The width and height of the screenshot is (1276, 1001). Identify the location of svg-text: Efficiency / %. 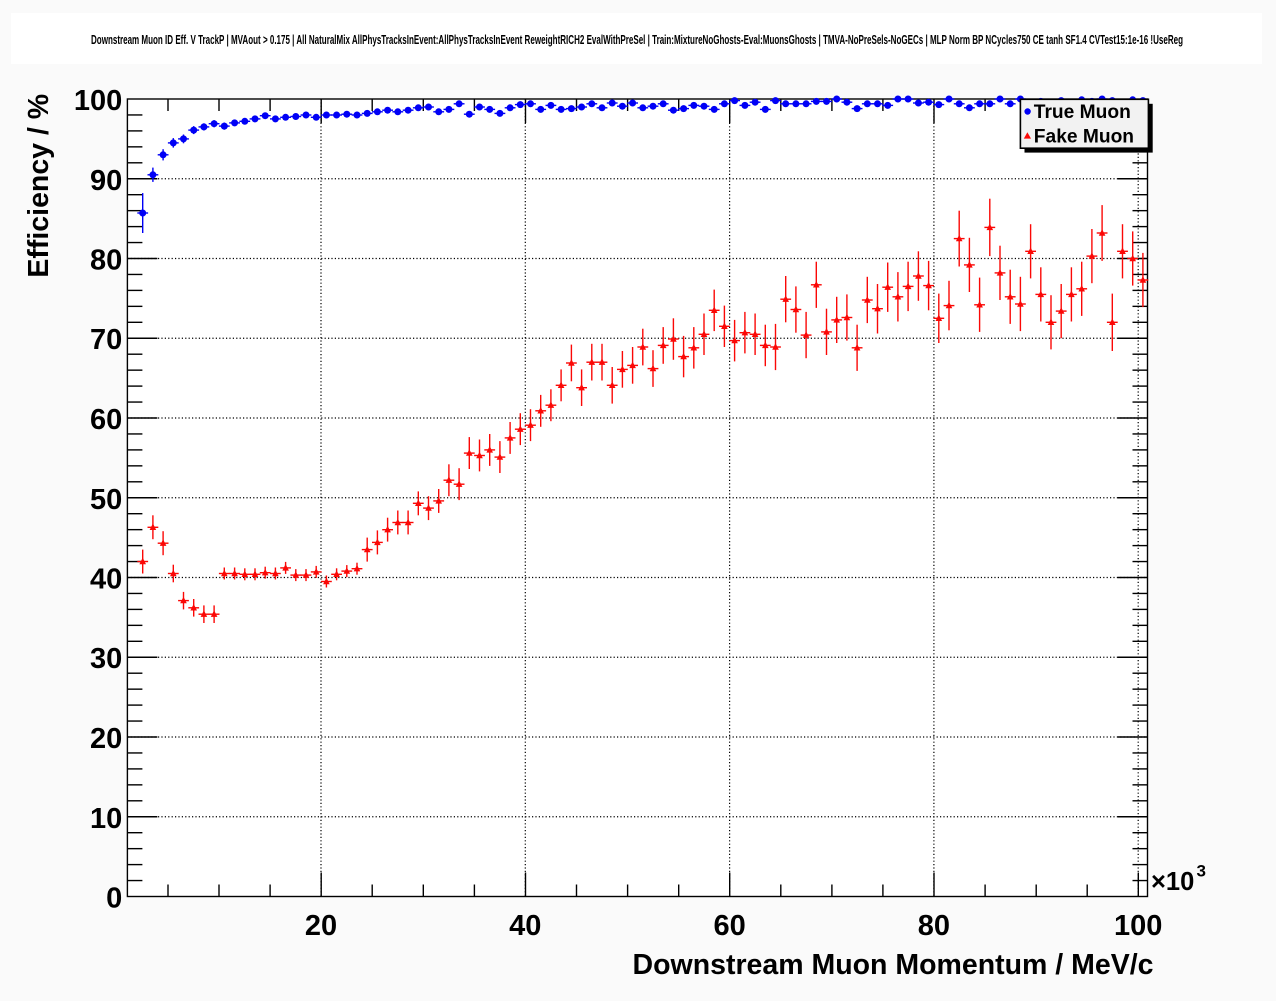
(39, 186).